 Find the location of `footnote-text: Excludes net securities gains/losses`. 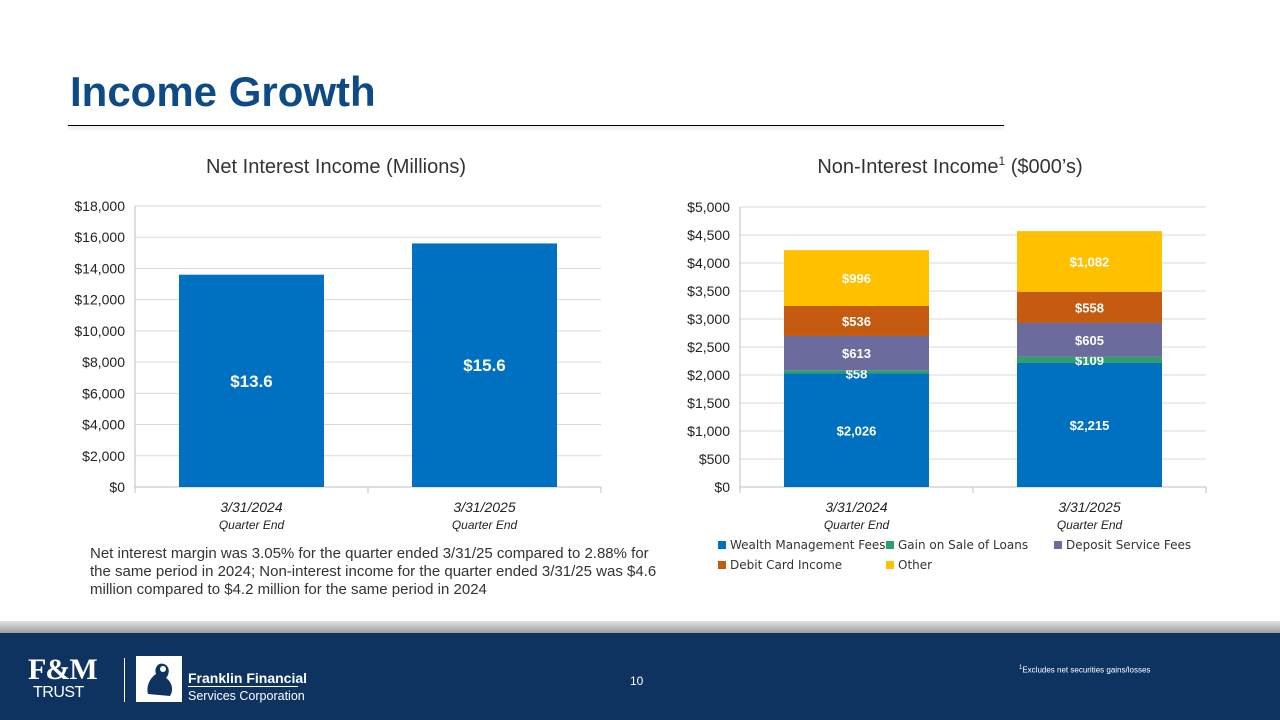

footnote-text: Excludes net securities gains/losses is located at coordinates (1086, 670).